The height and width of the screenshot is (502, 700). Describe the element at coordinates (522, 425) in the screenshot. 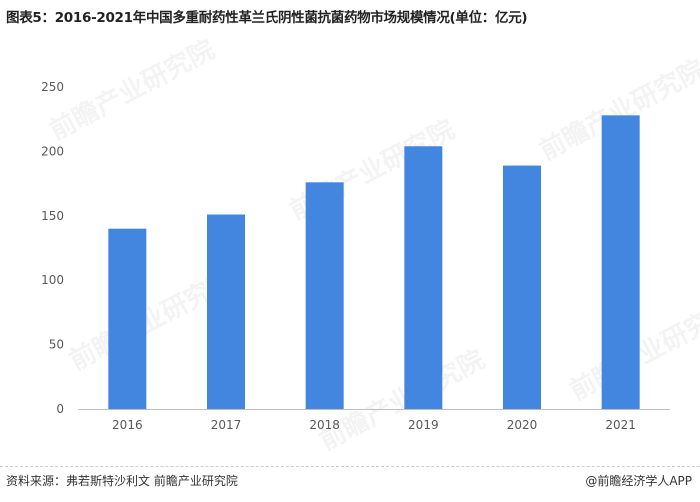

I see `x-tick-label: 2020` at that location.